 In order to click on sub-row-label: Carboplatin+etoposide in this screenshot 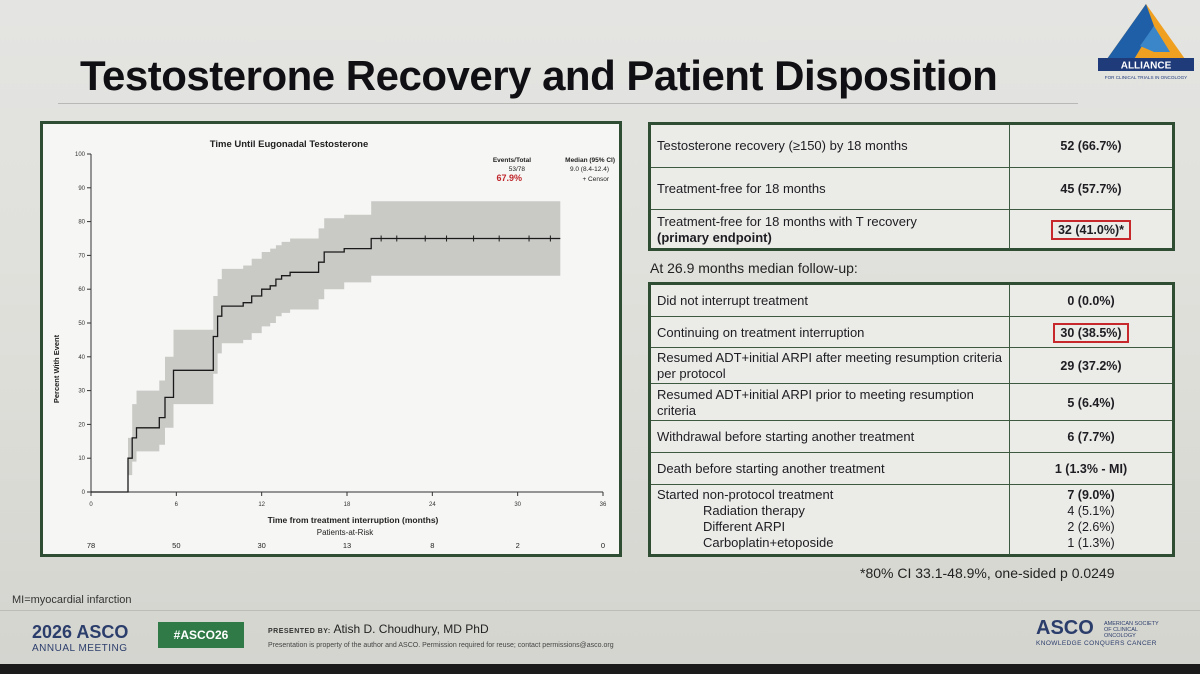, I will do `click(768, 542)`.